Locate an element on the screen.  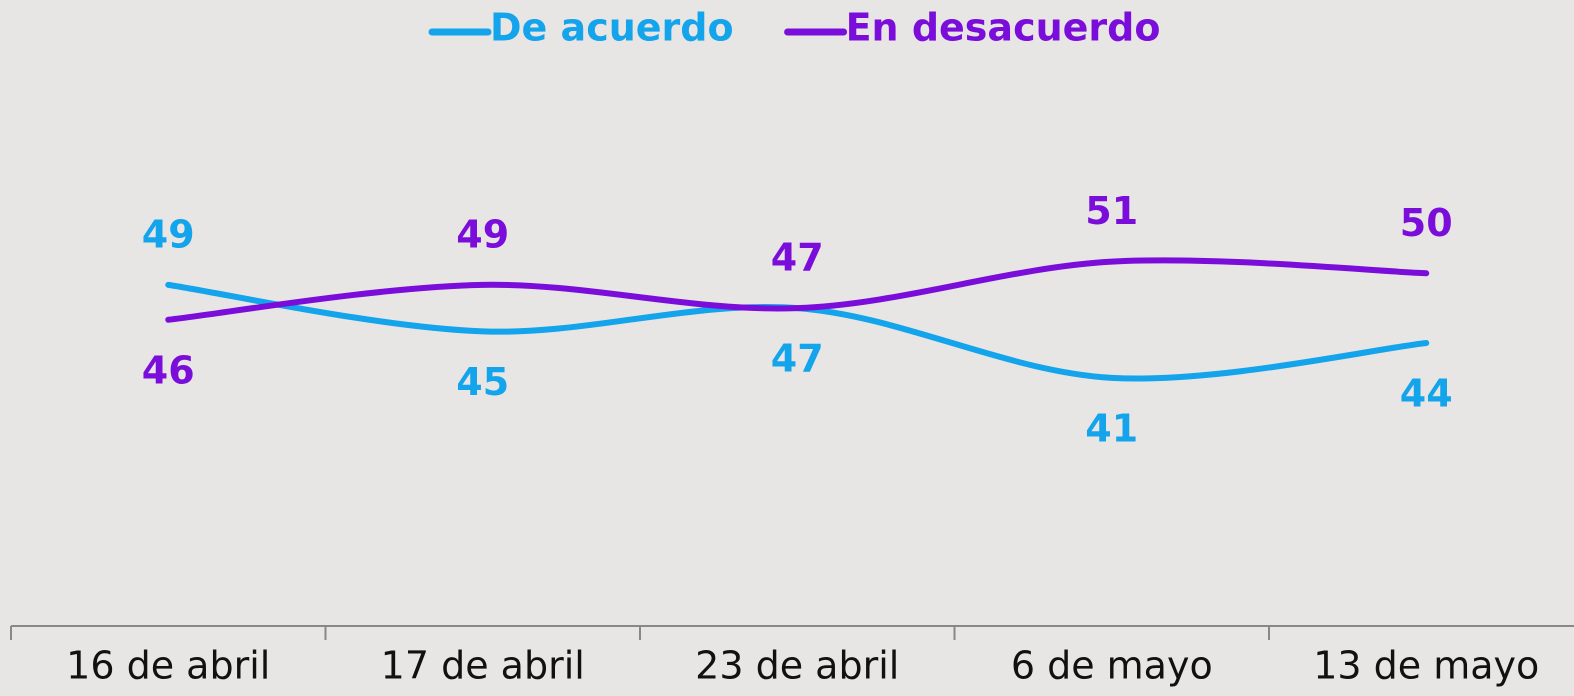
legend: De acuerdo En desacuerdo is located at coordinates (794, 28).